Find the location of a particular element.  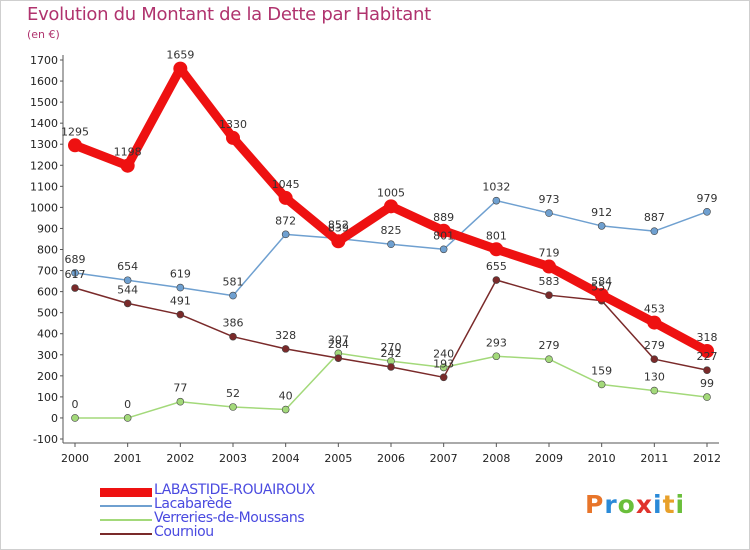

data-label: 825 is located at coordinates (391, 230).